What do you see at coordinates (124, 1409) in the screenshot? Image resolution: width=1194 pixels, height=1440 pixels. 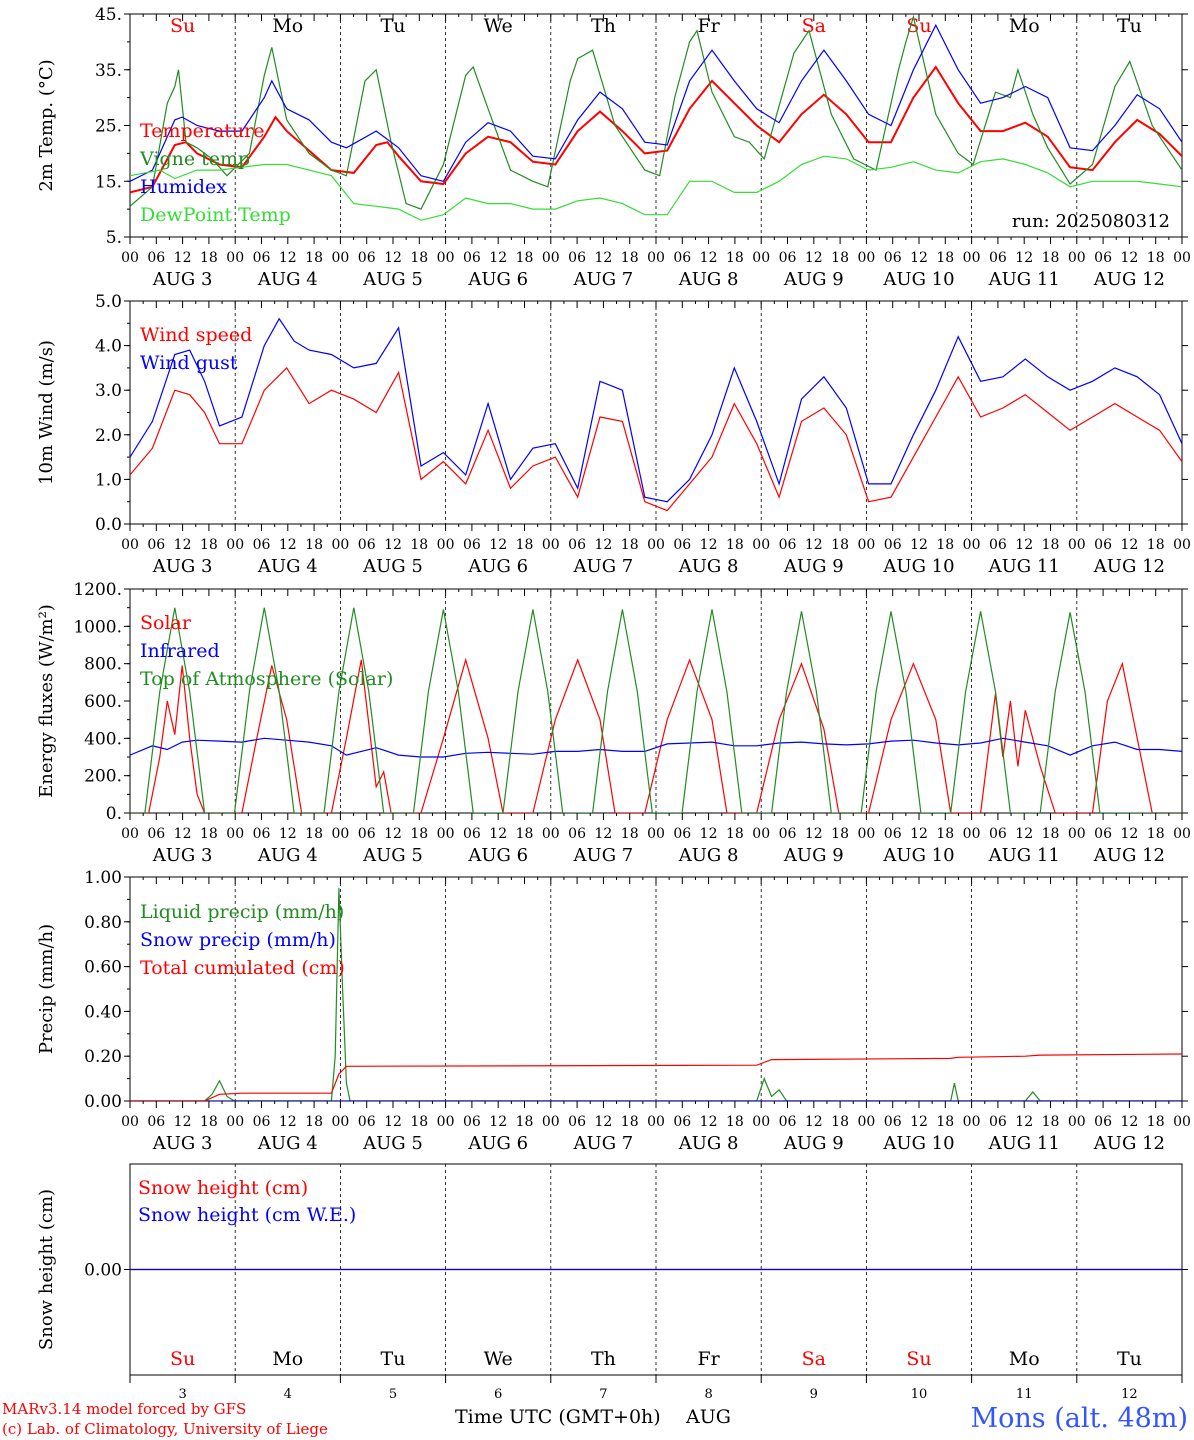 I see `credit-line-1: MARv3.14 model forced by GFS` at bounding box center [124, 1409].